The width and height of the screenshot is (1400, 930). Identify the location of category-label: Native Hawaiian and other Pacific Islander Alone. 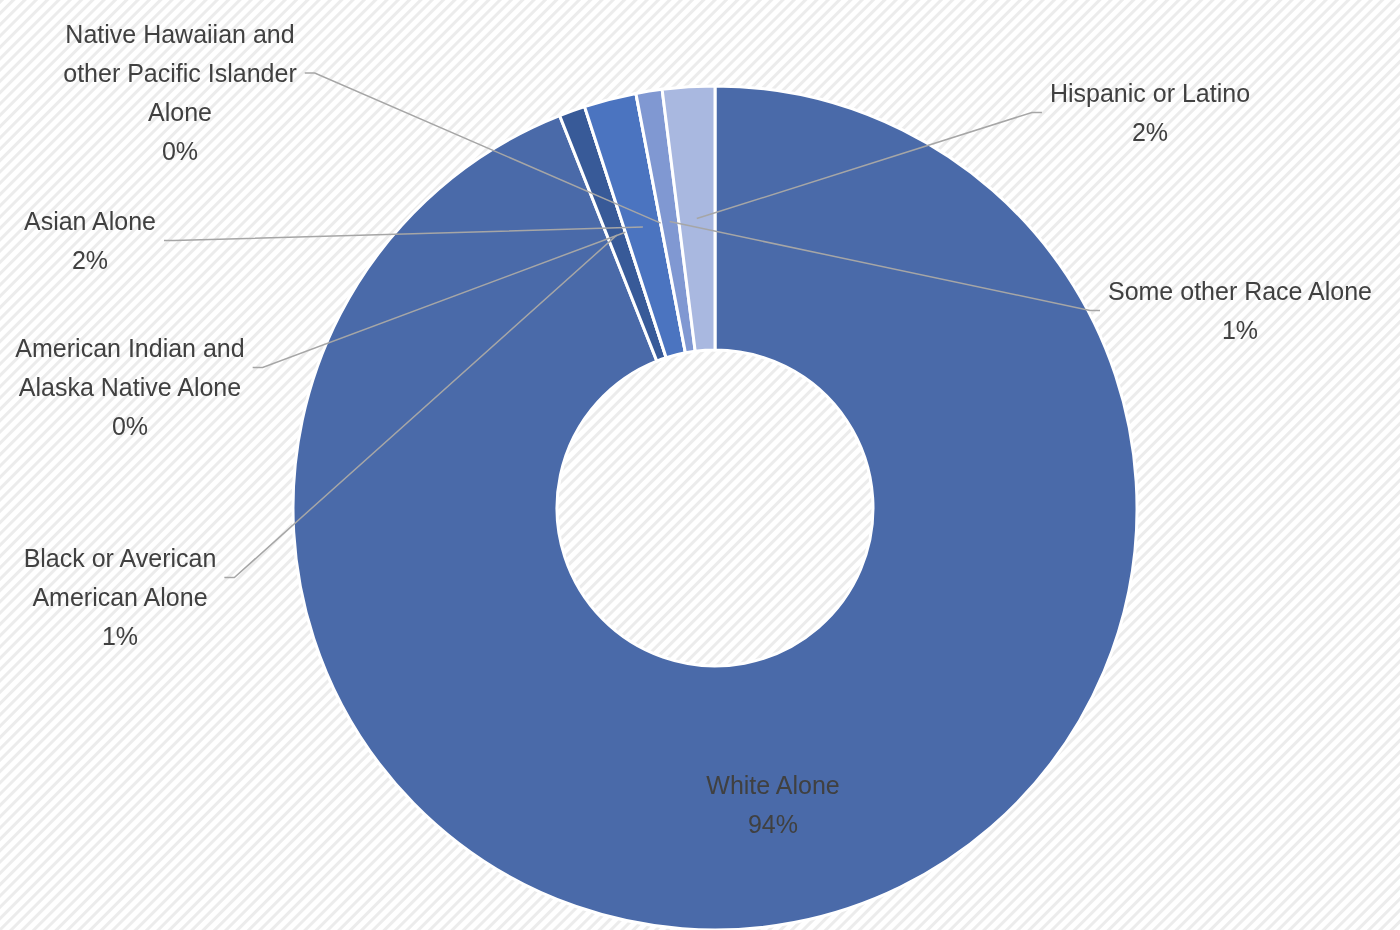
(180, 73).